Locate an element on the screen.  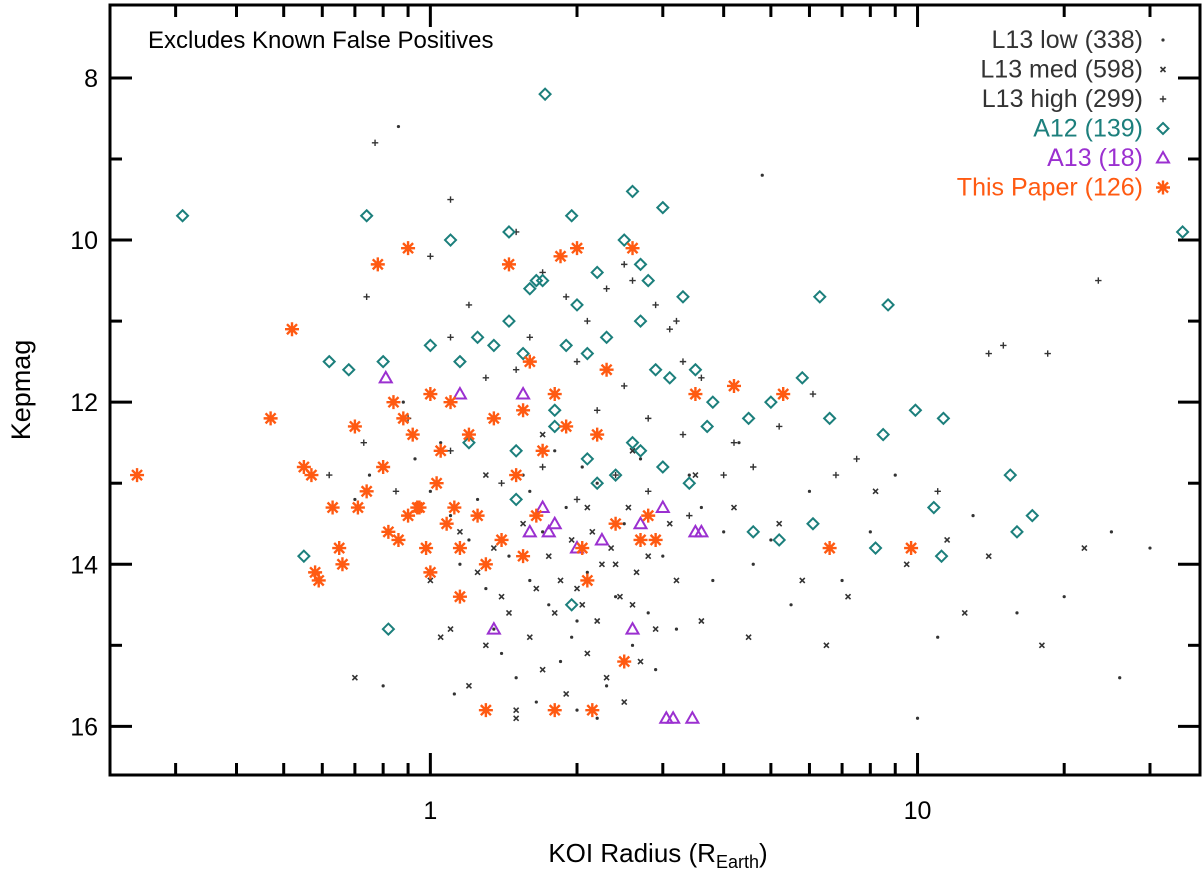
legend-label: A12 (139) is located at coordinates (1088, 129).